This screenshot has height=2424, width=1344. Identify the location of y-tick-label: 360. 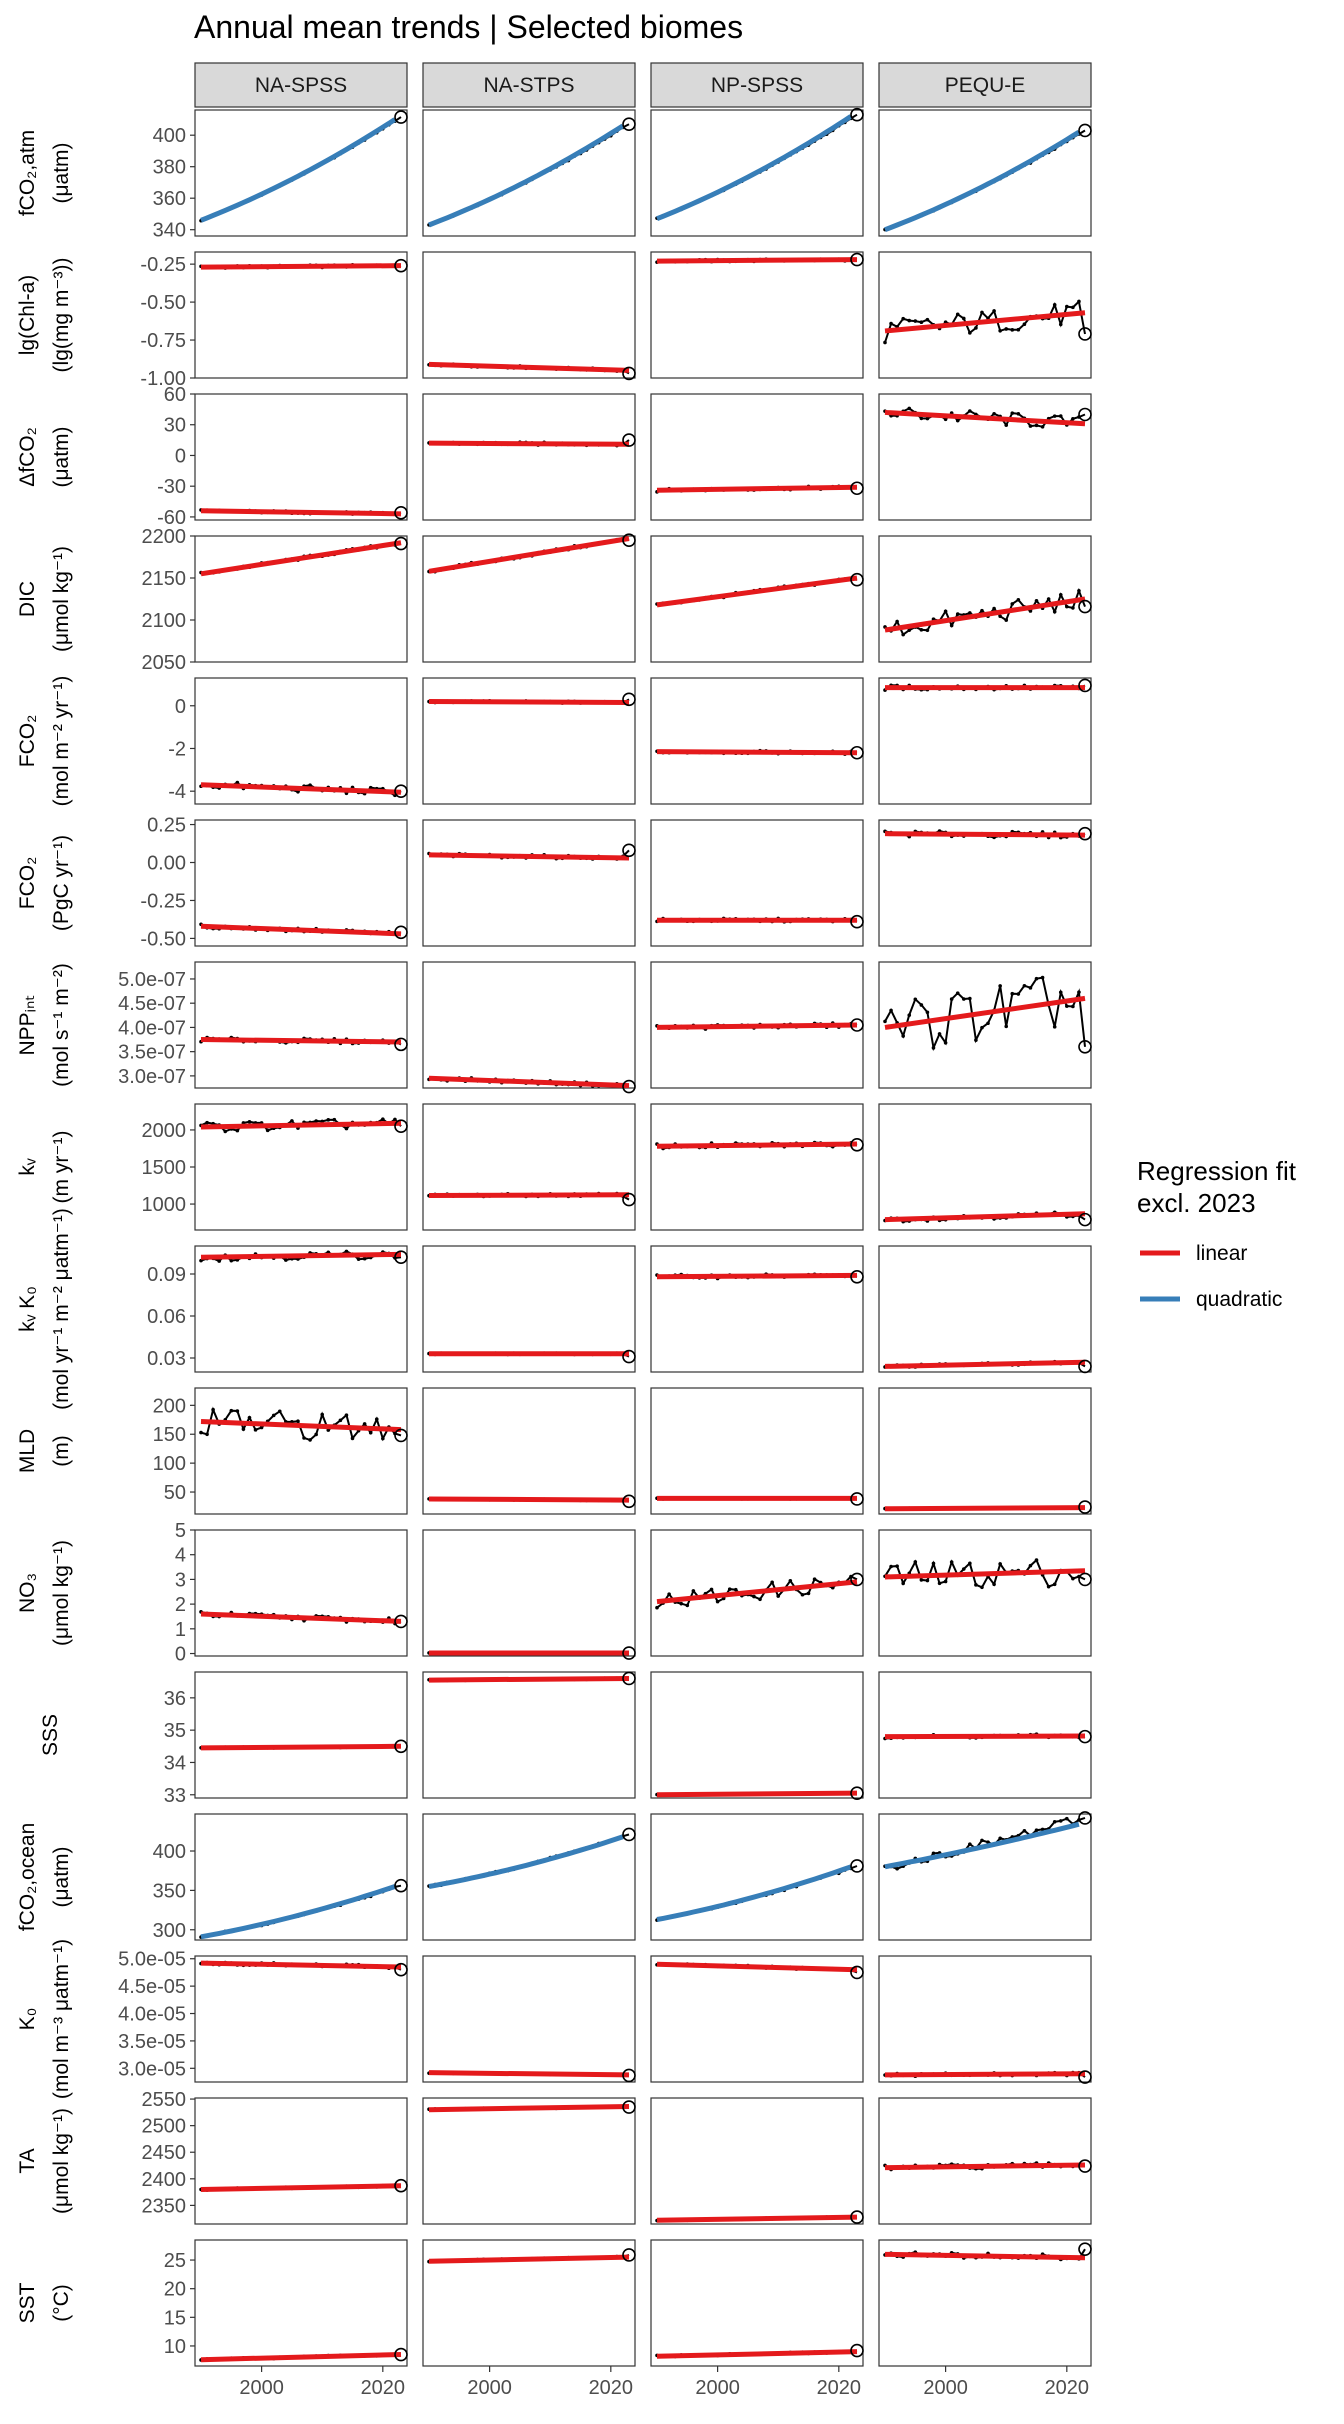
(169, 199).